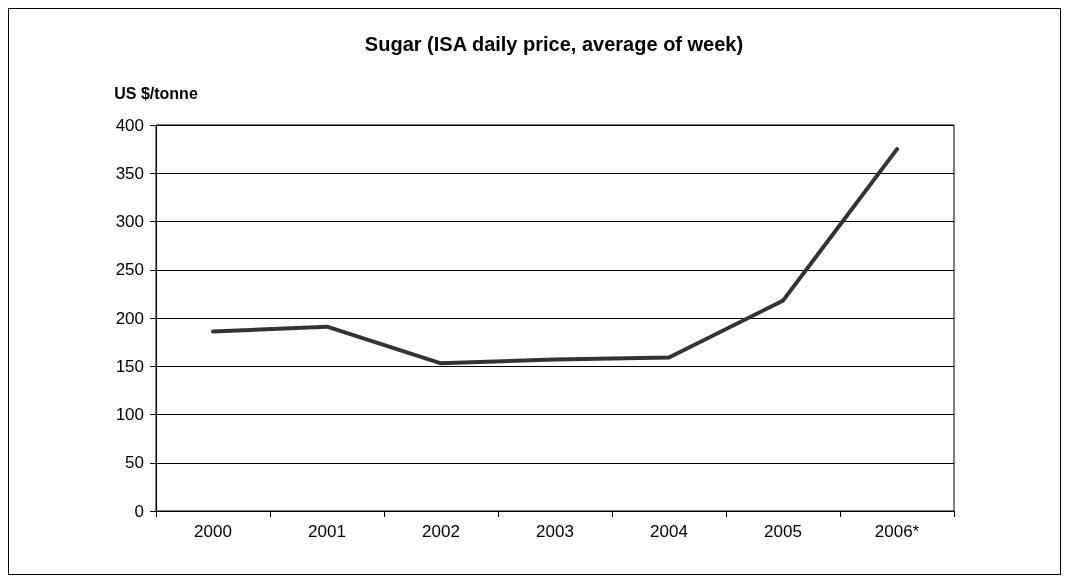 This screenshot has height=583, width=1069. Describe the element at coordinates (139, 511) in the screenshot. I see `y-tick-label: 0` at that location.